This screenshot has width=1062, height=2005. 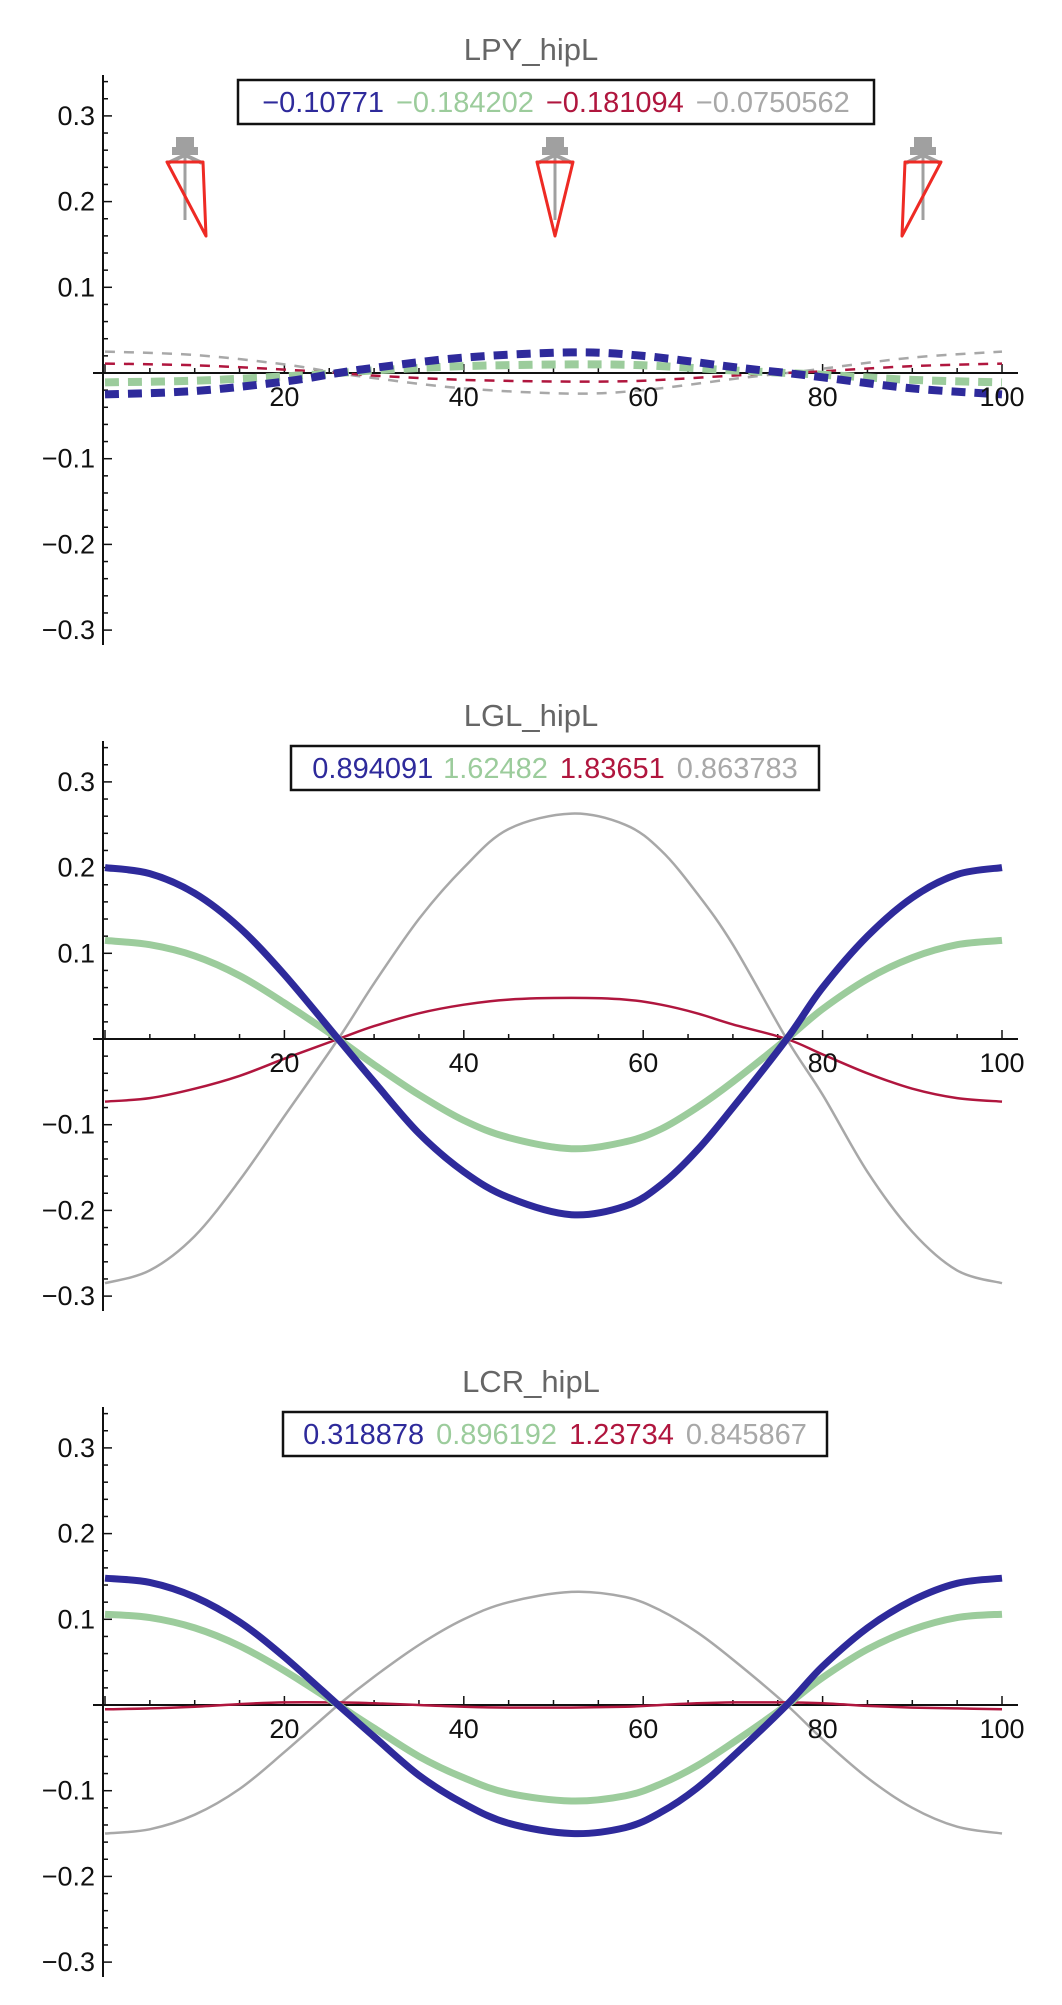 What do you see at coordinates (363, 1435) in the screenshot?
I see `legend-entry: 0.318878` at bounding box center [363, 1435].